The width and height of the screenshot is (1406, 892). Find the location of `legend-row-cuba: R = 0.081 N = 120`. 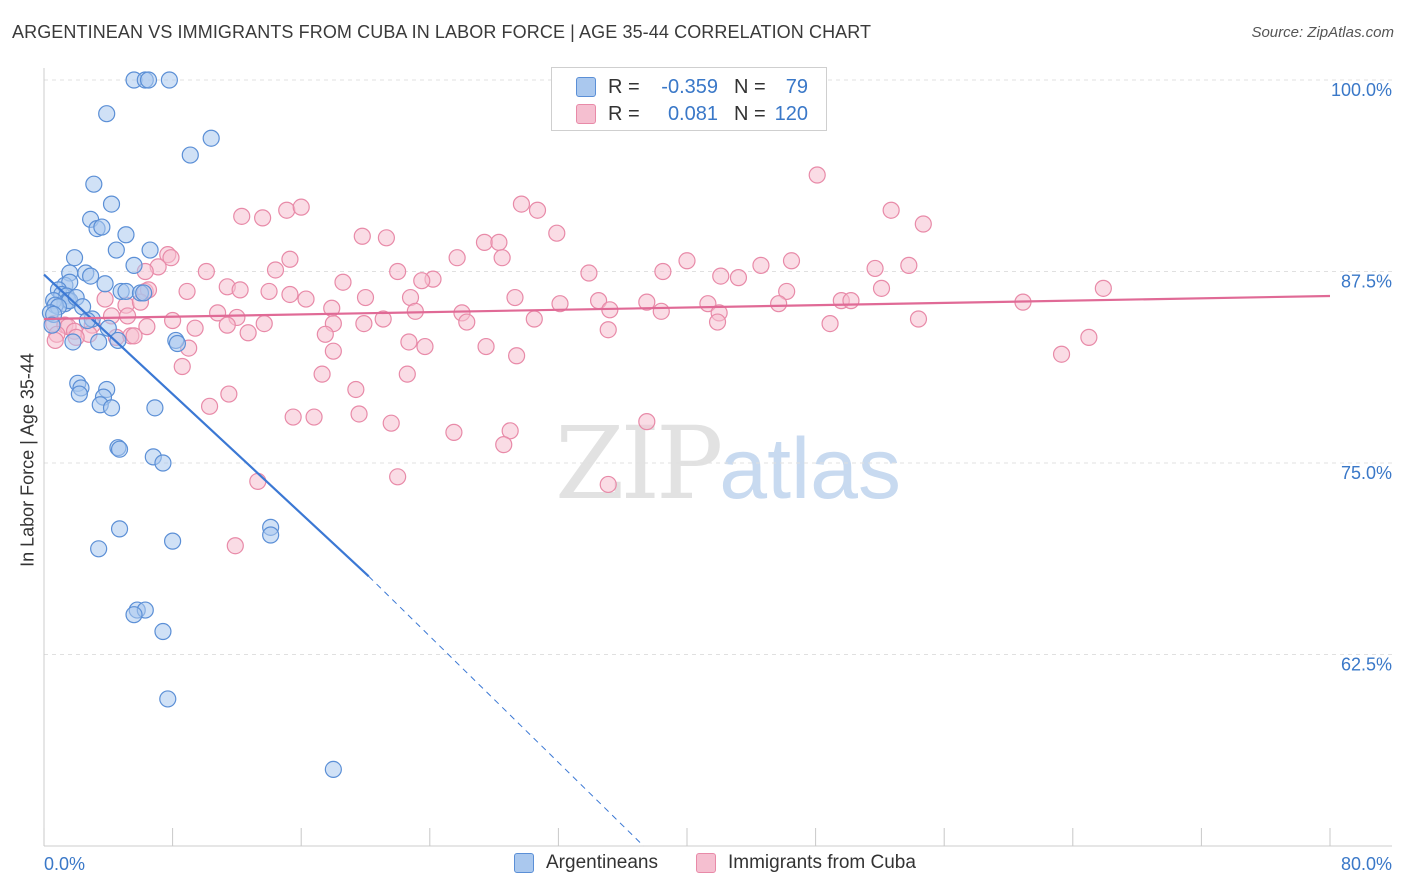

legend-row-cuba: R = 0.081 N = 120 is located at coordinates (692, 114).